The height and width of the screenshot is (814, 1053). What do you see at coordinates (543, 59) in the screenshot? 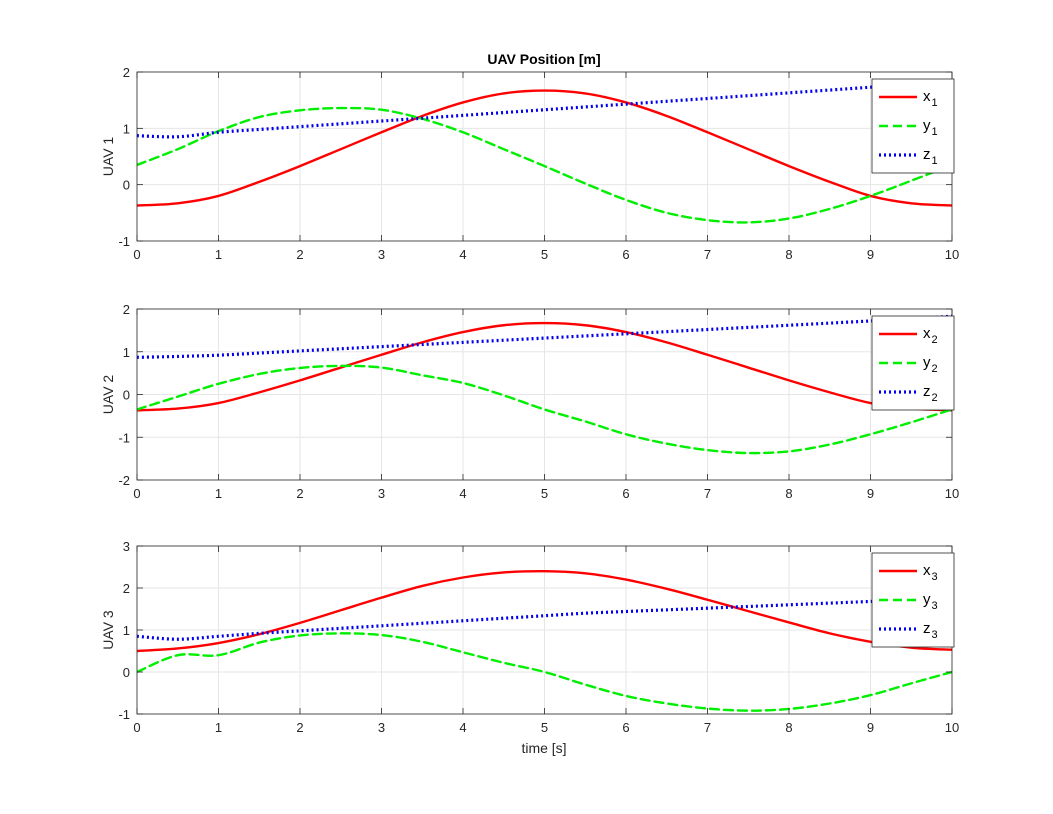
I see `figure-title: UAV Position [m]` at bounding box center [543, 59].